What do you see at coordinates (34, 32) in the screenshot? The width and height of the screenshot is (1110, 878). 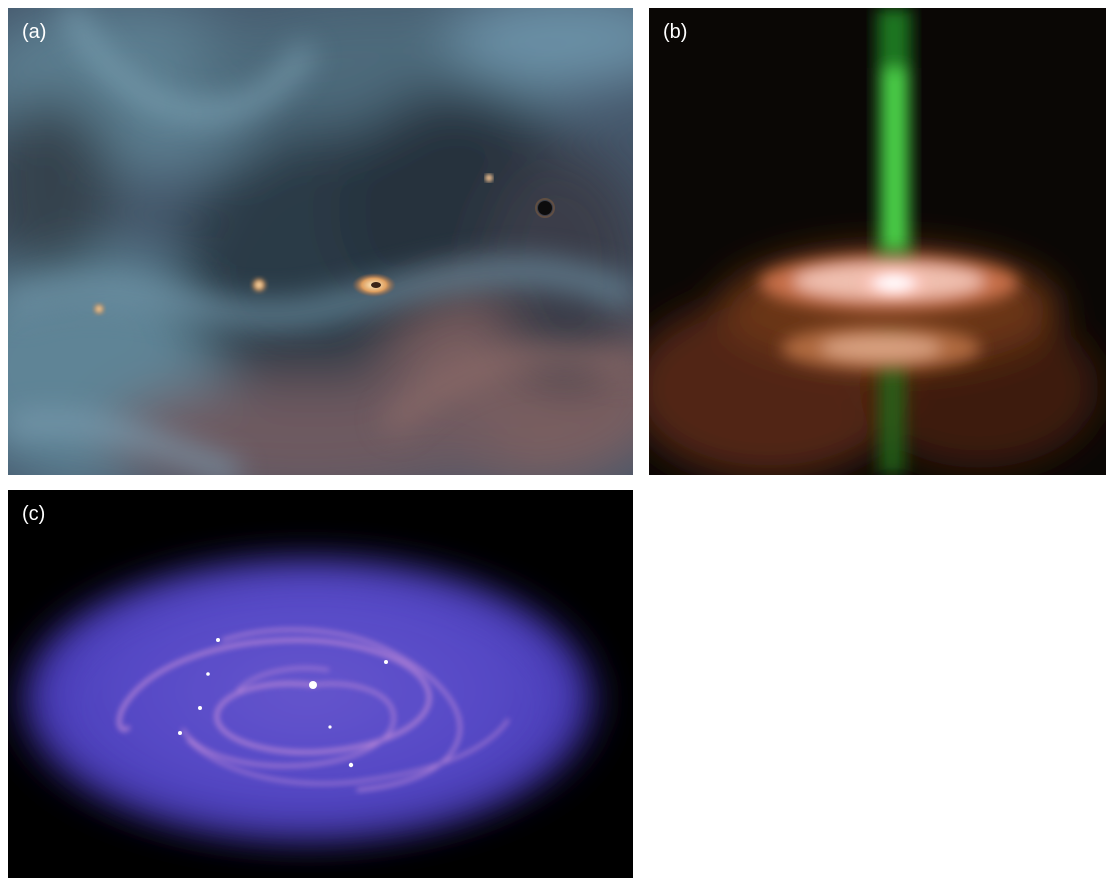 I see `panel-label-a: (a)` at bounding box center [34, 32].